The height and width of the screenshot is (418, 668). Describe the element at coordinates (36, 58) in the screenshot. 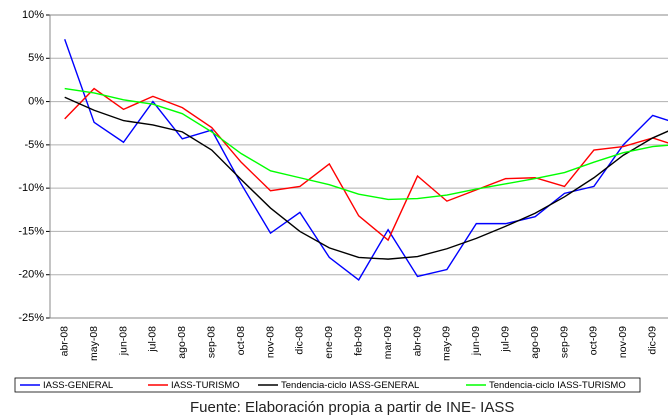

I see `y-tick-label: 5%` at that location.